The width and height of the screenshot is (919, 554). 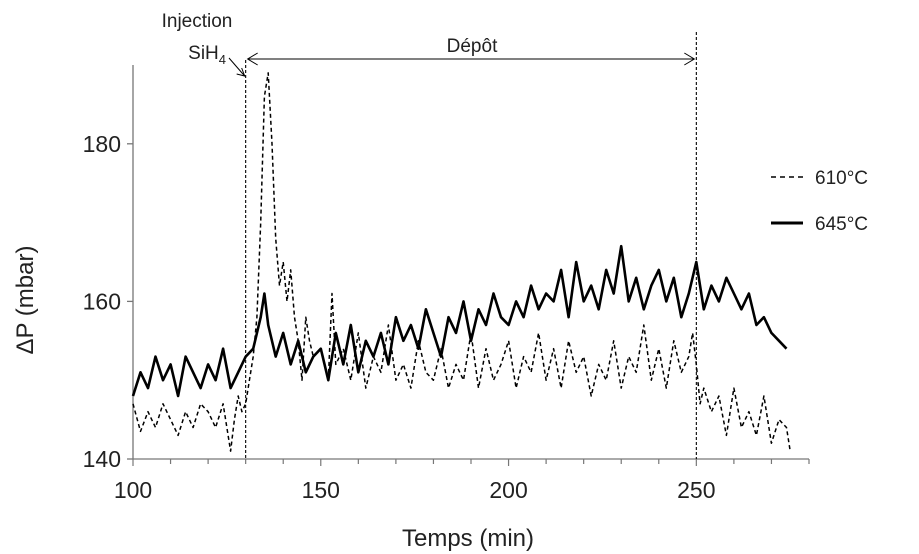 What do you see at coordinates (102, 144) in the screenshot?
I see `y-tick-label-180: 180` at bounding box center [102, 144].